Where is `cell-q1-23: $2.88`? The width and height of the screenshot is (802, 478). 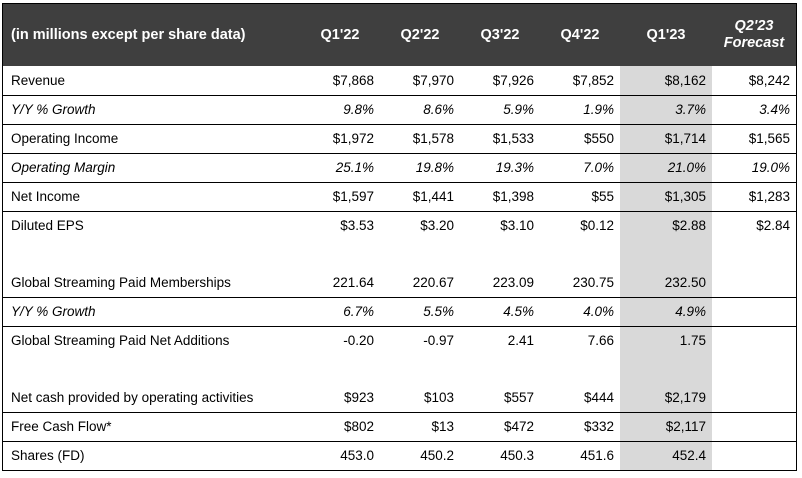 cell-q1-23: $2.88 is located at coordinates (666, 225).